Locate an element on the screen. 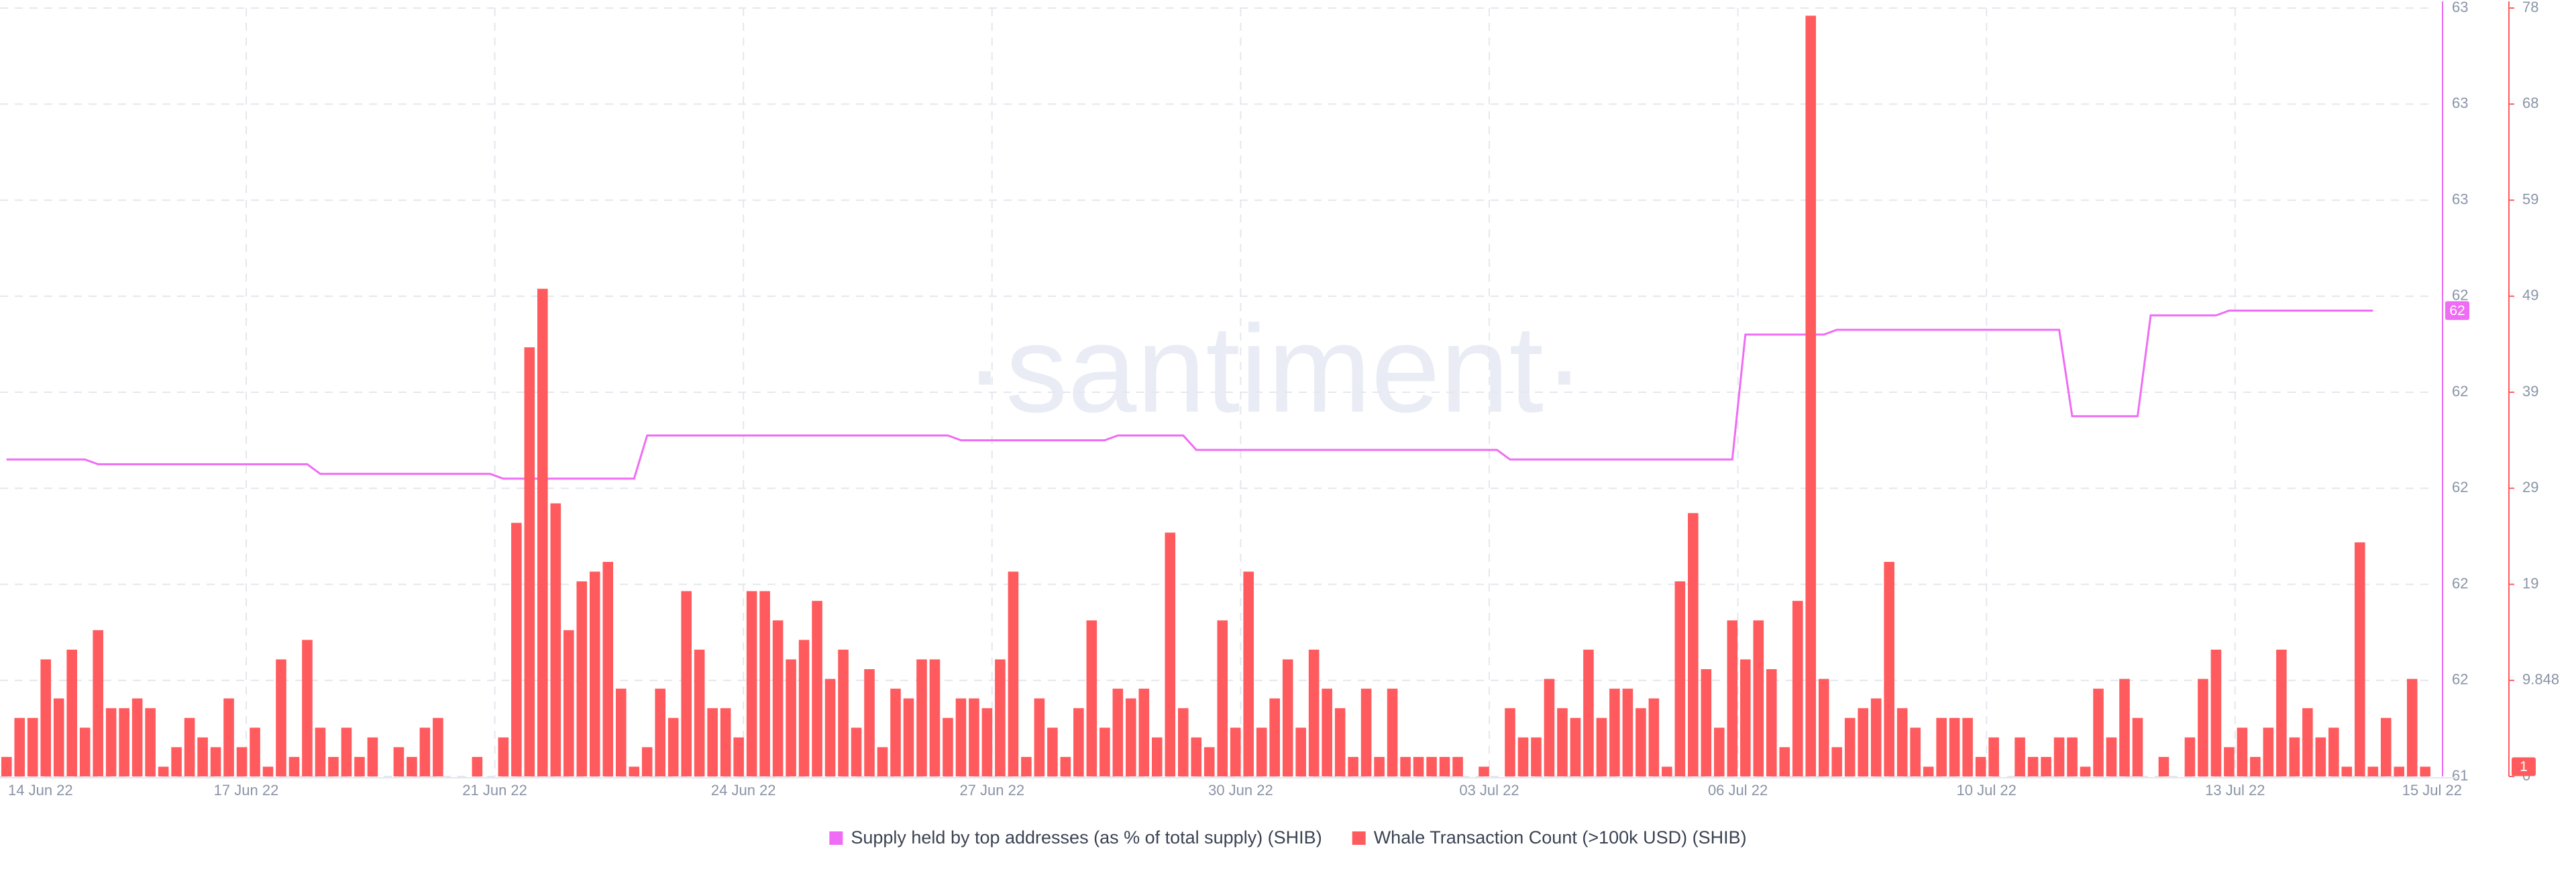 This screenshot has width=2576, height=875. x-tick-label: 27 Jun 22 is located at coordinates (991, 790).